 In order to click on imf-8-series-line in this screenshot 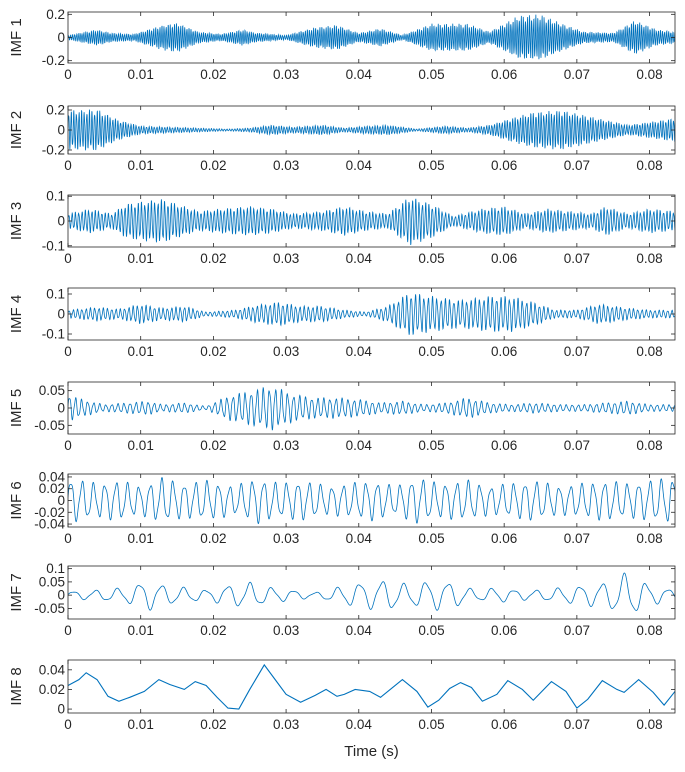, I will do `click(371, 686)`.